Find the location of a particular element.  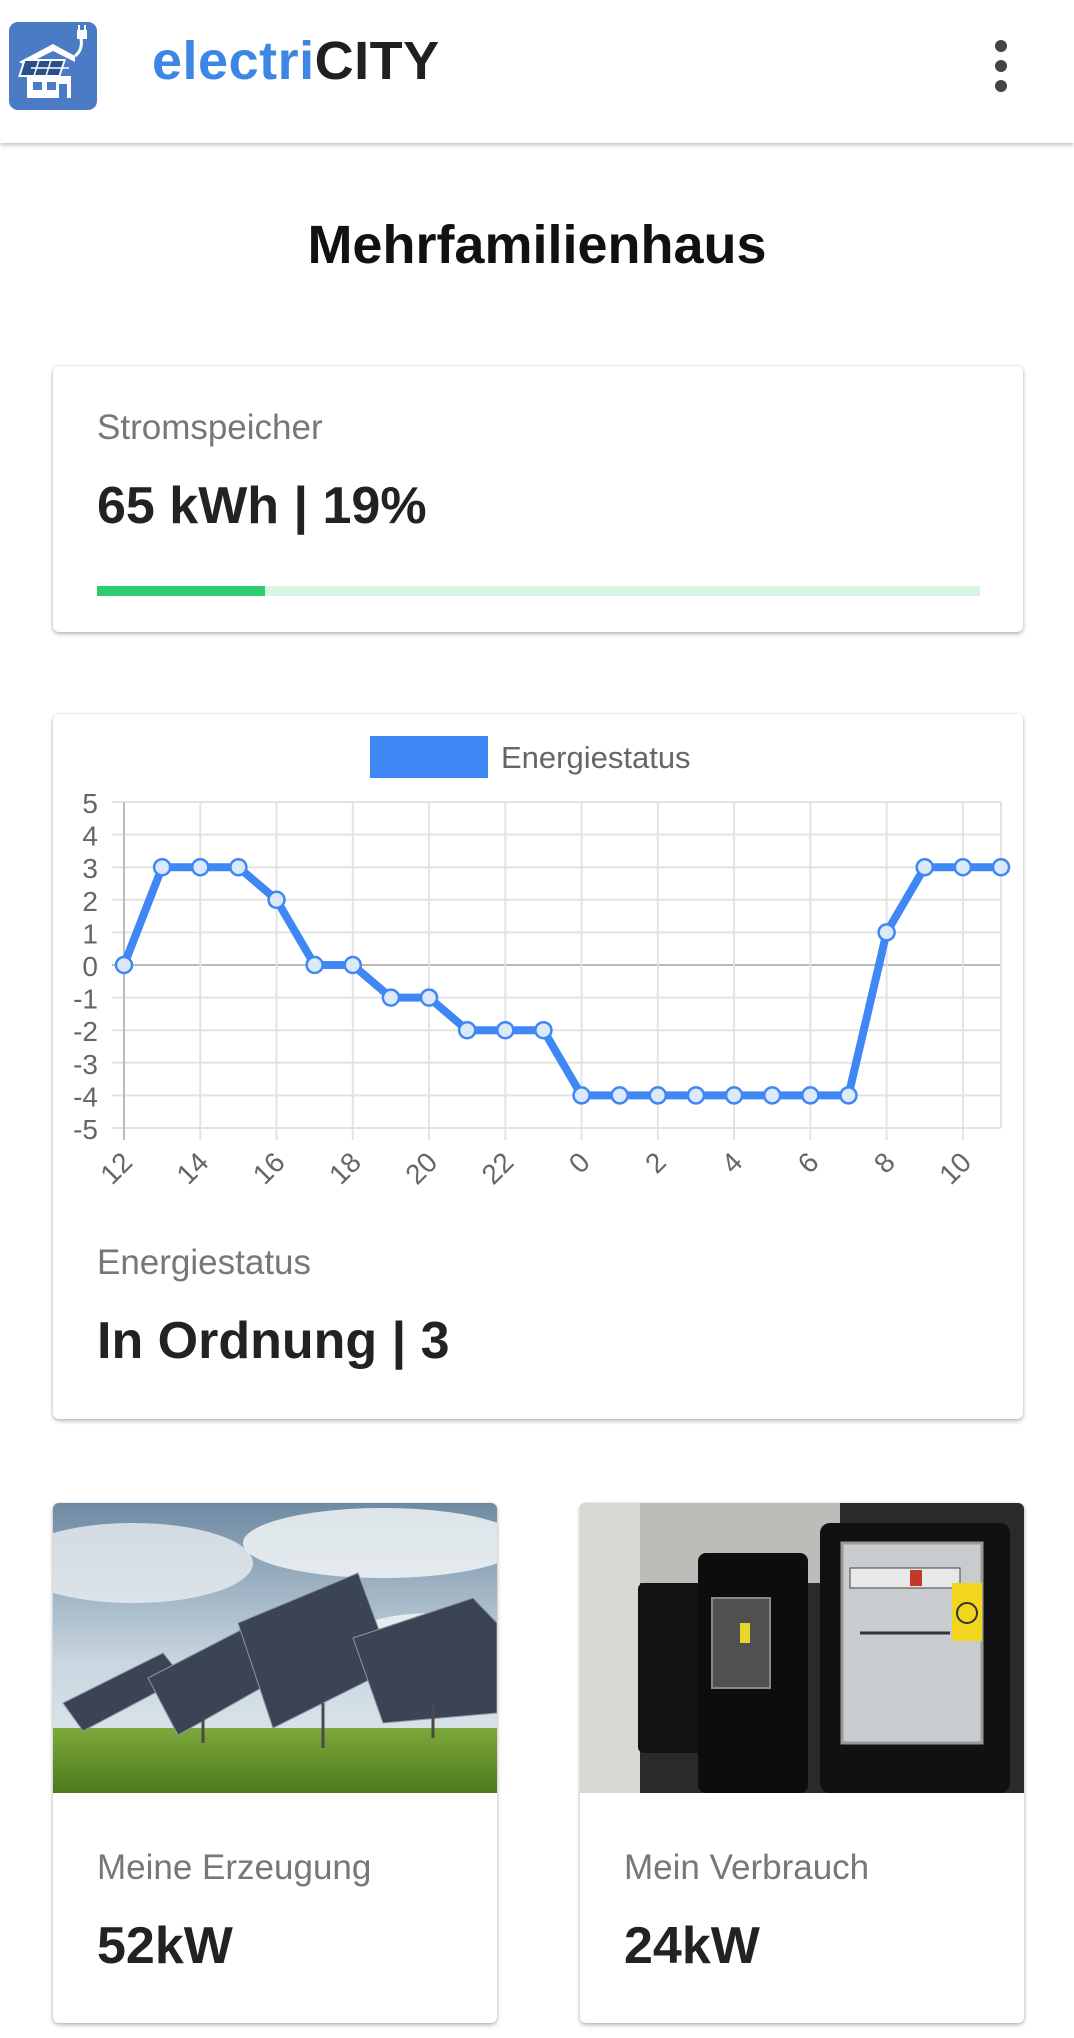

x-tick-label: 6 is located at coordinates (808, 1162).